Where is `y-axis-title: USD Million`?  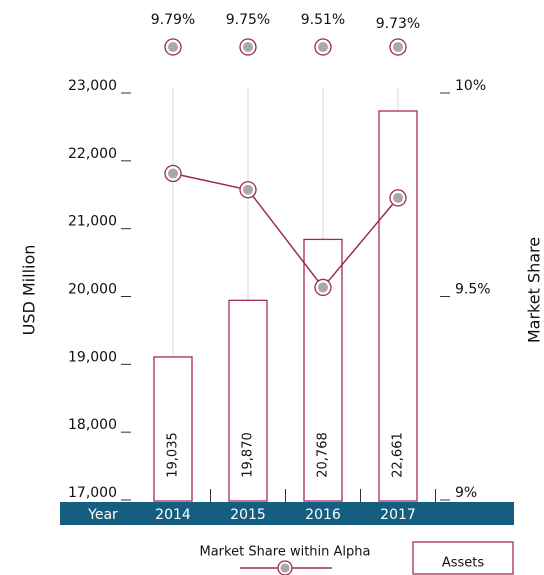
y-axis-title: USD Million is located at coordinates (29, 290).